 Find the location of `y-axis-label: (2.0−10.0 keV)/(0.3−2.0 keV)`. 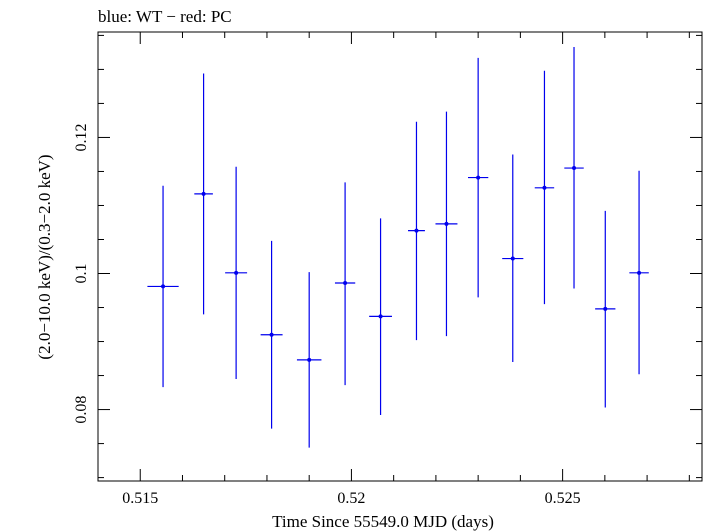

y-axis-label: (2.0−10.0 keV)/(0.3−2.0 keV) is located at coordinates (44, 256).